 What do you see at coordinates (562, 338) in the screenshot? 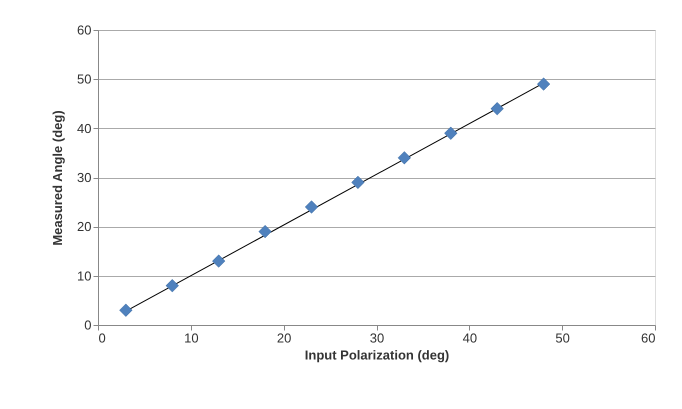
I see `x-tick-label: 50` at bounding box center [562, 338].